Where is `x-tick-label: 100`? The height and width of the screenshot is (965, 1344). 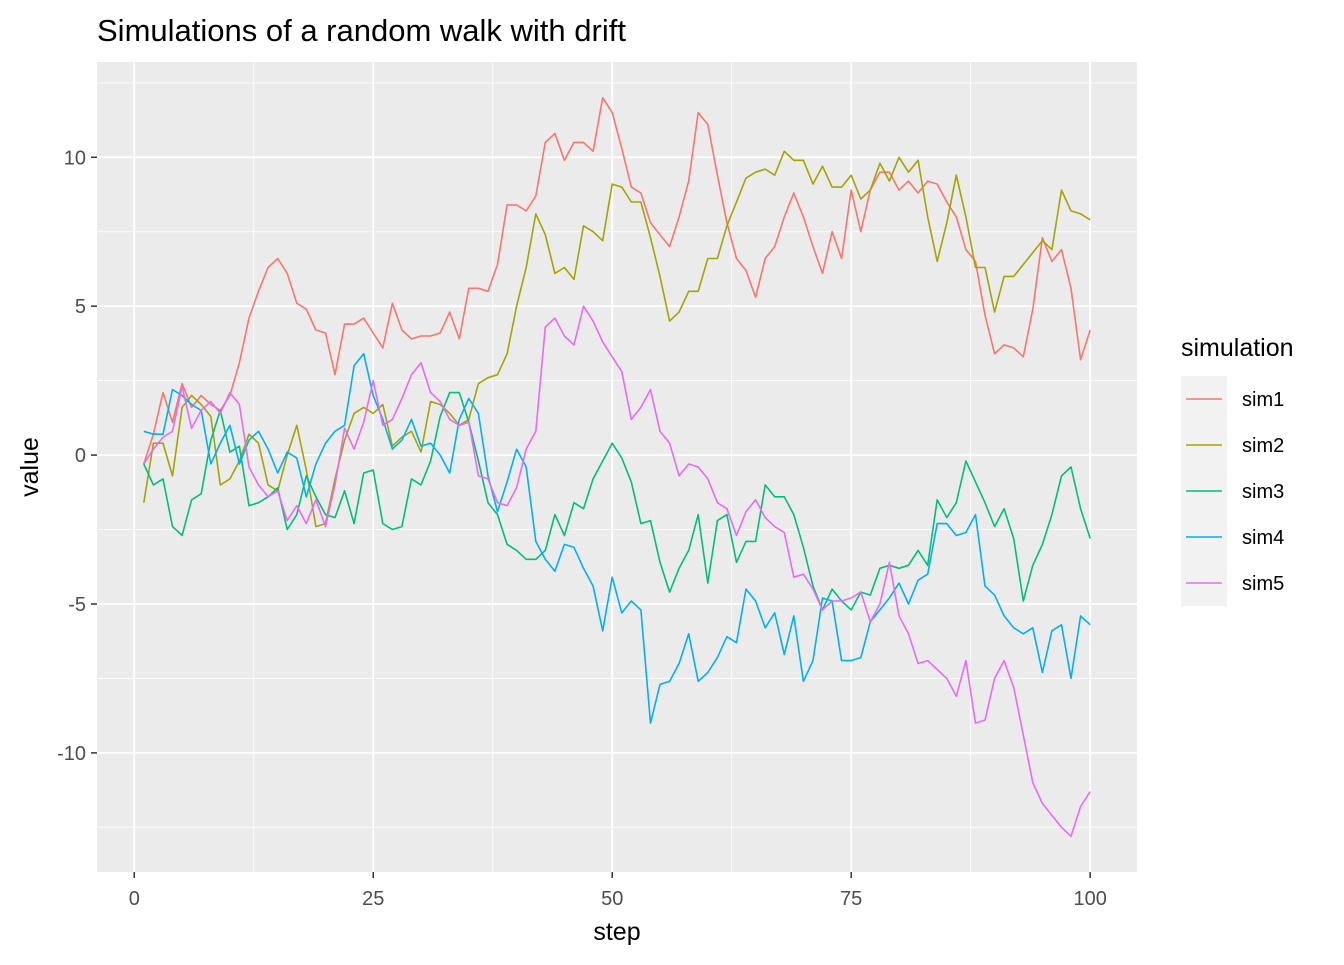 x-tick-label: 100 is located at coordinates (1089, 899).